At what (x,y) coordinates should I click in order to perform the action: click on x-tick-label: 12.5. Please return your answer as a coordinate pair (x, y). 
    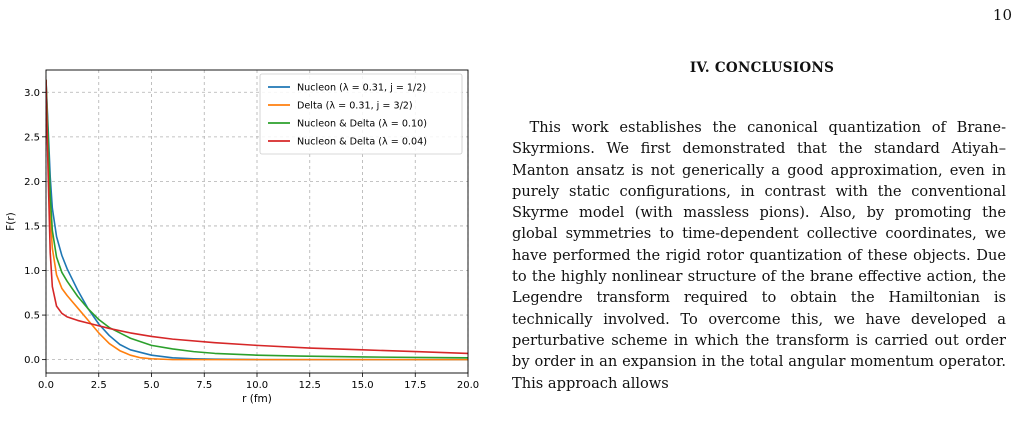
    Looking at the image, I should click on (310, 385).